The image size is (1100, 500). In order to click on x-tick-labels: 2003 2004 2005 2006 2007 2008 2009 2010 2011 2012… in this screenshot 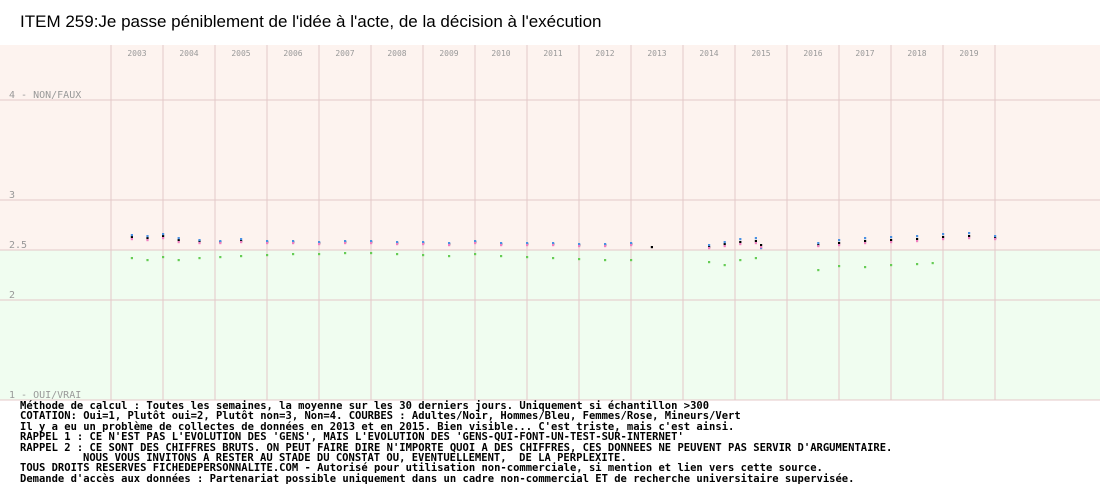, I will do `click(552, 53)`.